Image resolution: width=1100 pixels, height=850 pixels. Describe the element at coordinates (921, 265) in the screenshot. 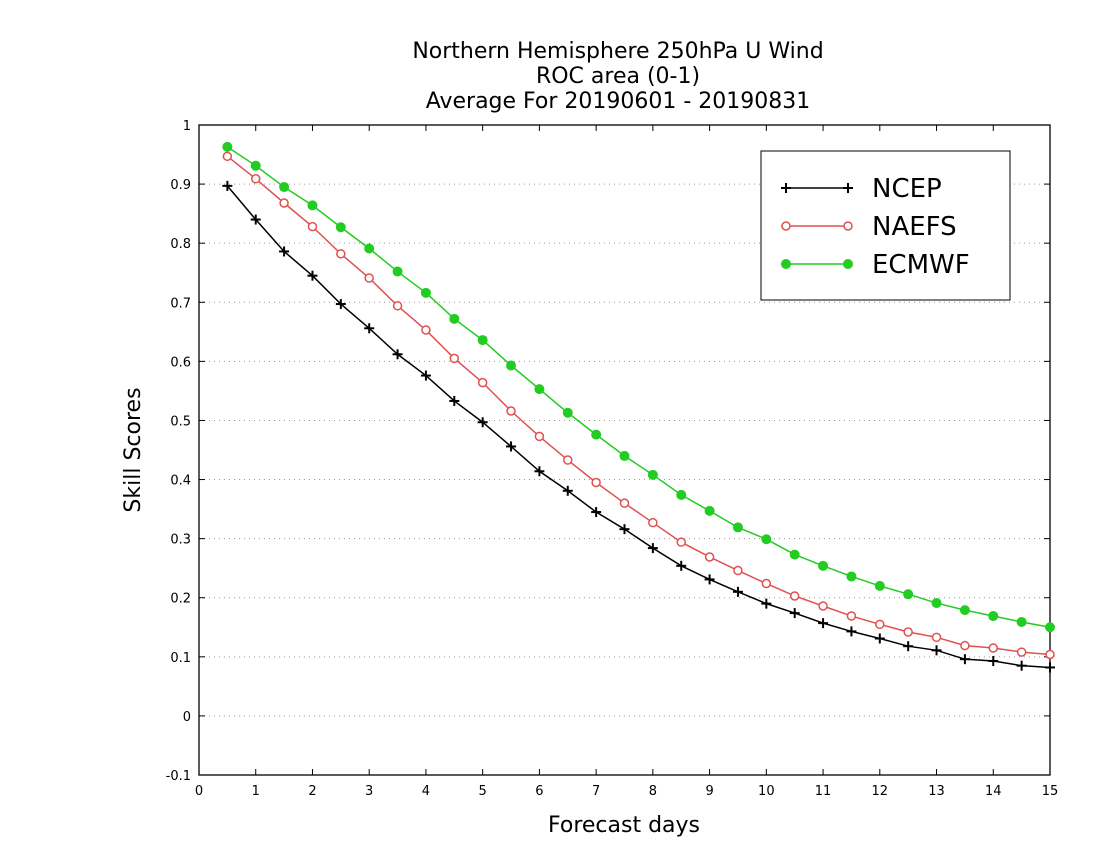

I see `legend-label-ecmwf: ECMWF` at that location.